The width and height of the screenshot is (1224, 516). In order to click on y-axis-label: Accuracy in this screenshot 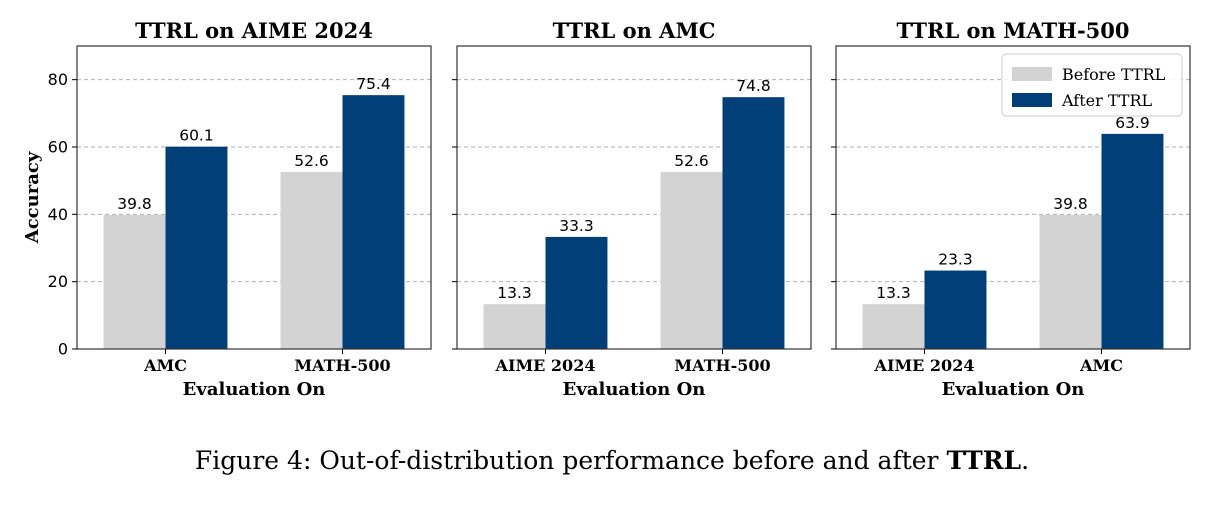, I will do `click(32, 197)`.